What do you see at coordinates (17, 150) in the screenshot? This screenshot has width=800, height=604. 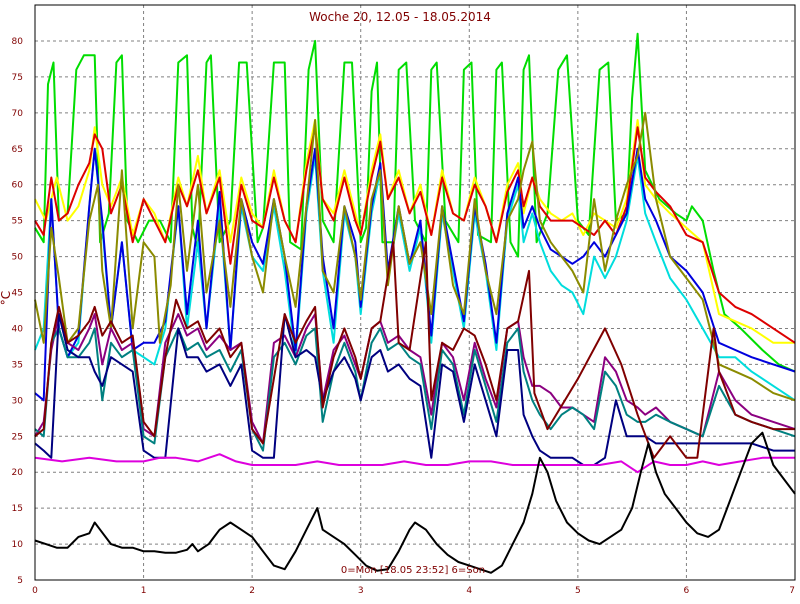 I see `y-tick-label: 65` at bounding box center [17, 150].